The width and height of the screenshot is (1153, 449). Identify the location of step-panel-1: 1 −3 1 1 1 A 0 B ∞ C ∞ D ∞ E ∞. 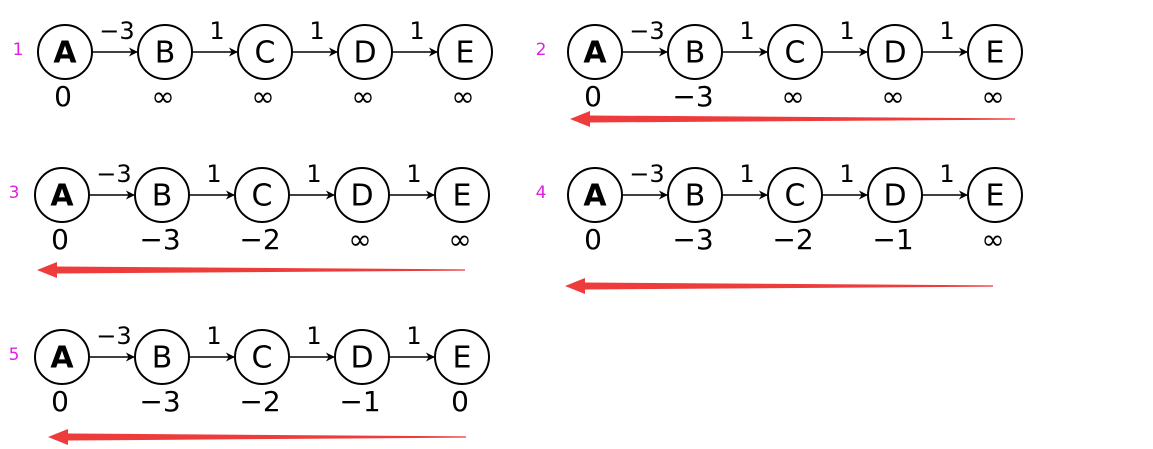
(253, 65).